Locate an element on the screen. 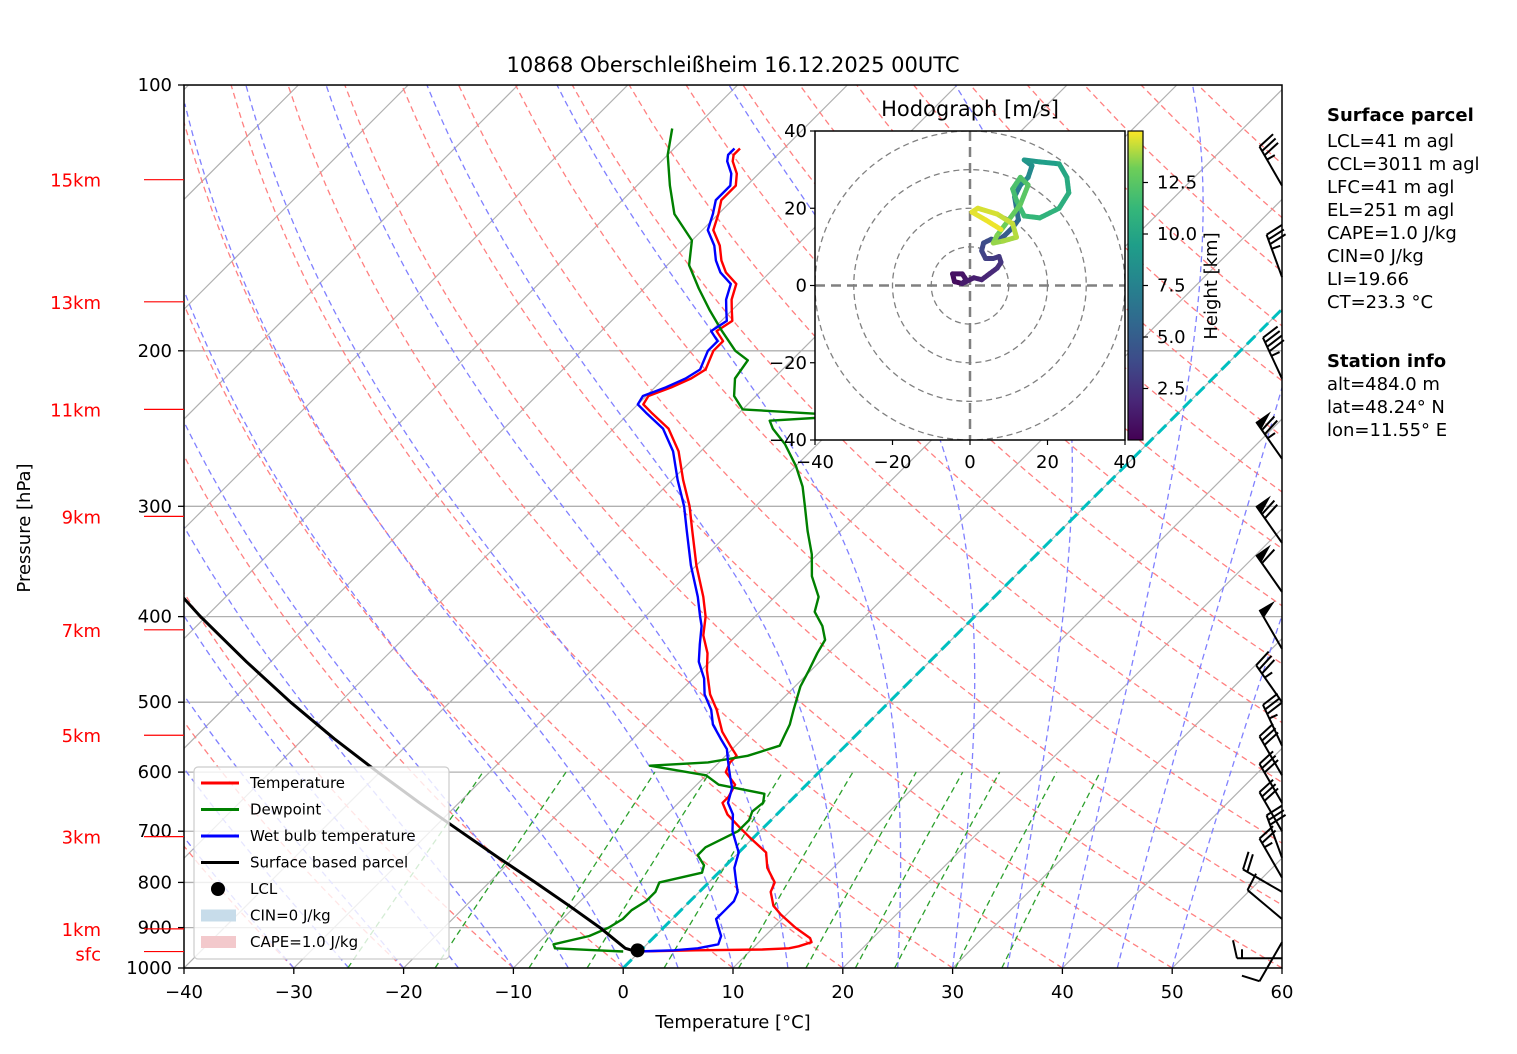  y-tick-label: 800 is located at coordinates (155, 882).